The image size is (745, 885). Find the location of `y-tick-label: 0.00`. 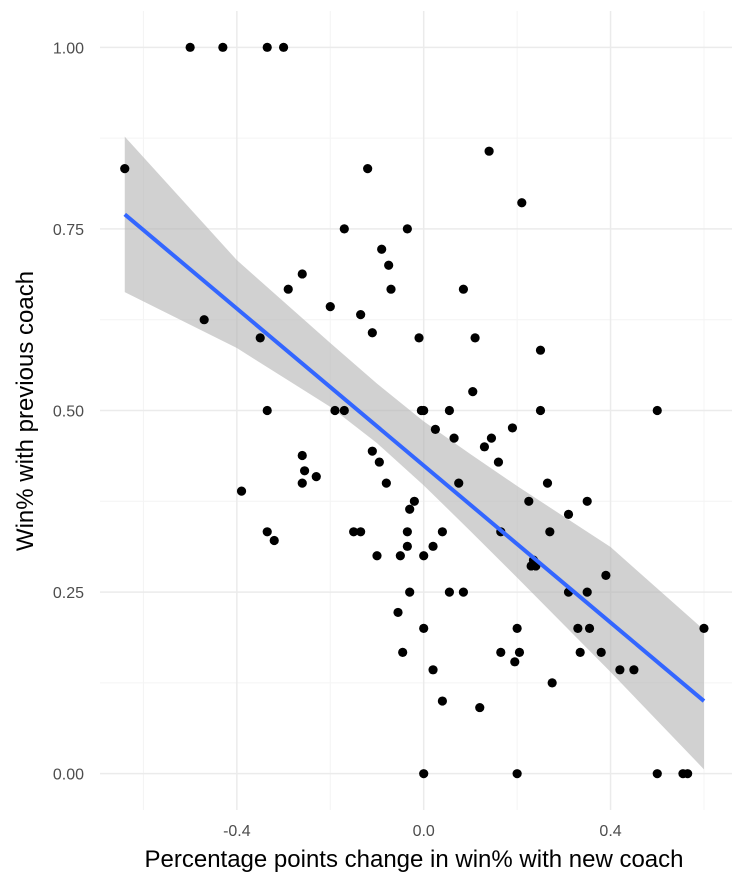

y-tick-label: 0.00 is located at coordinates (68, 775).